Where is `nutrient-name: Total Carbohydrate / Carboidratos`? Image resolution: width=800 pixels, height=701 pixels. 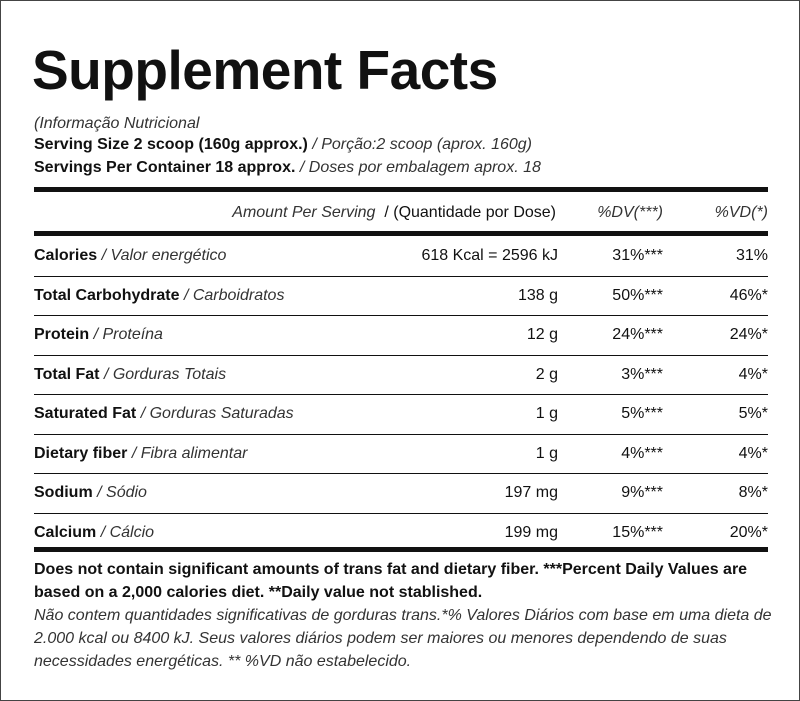 nutrient-name: Total Carbohydrate / Carboidratos is located at coordinates (159, 296).